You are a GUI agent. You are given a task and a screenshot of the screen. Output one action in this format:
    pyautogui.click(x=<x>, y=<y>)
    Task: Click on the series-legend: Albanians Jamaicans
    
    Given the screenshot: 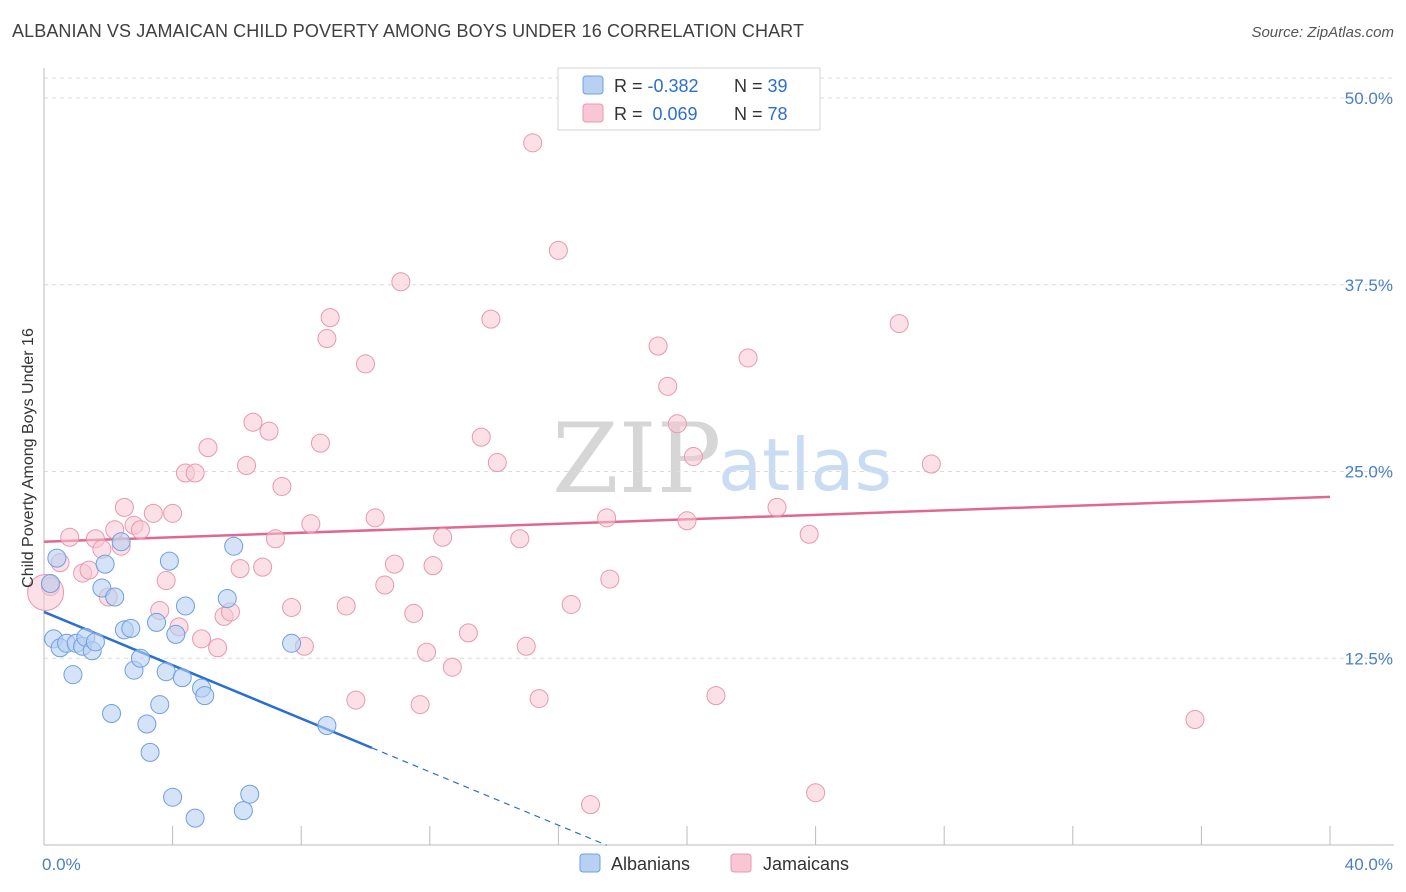 What is the action you would take?
    pyautogui.click(x=714, y=863)
    